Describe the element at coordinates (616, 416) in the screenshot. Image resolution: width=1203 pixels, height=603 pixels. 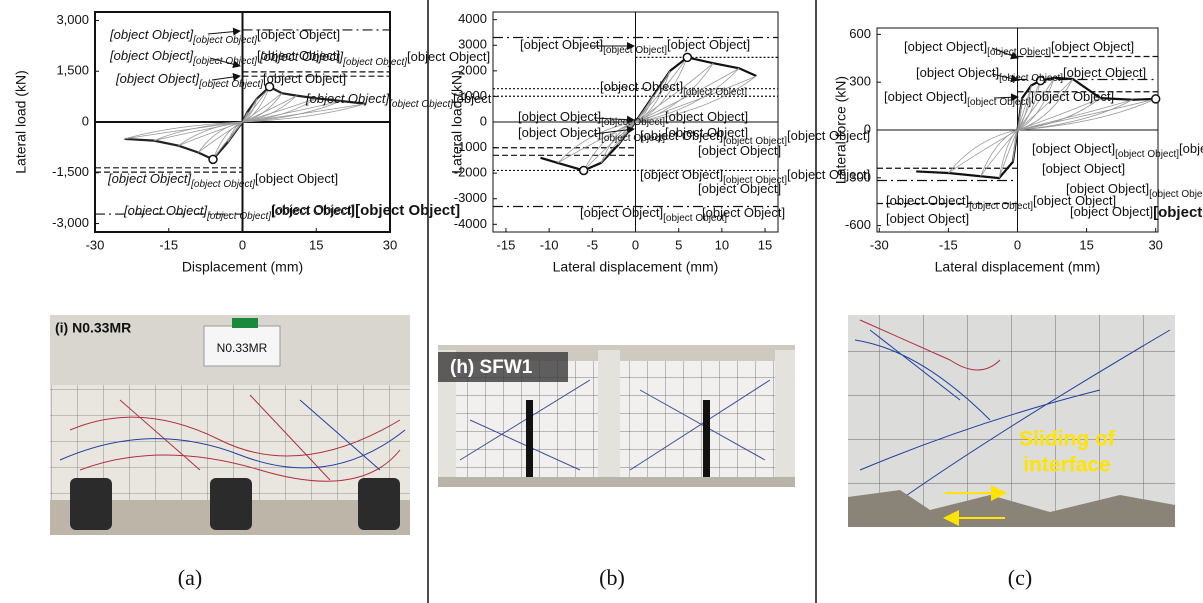
I see `photo-b: (h) SFW1` at that location.